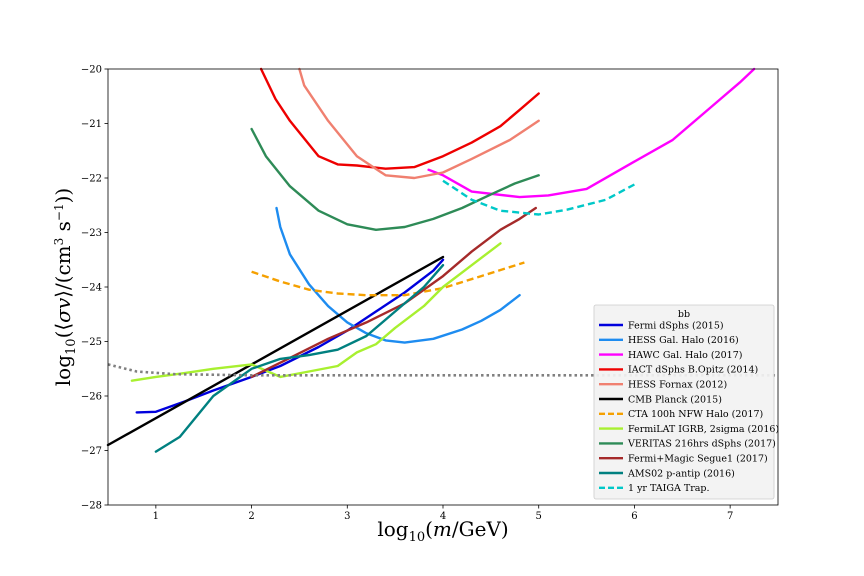 This screenshot has width=864, height=576. Describe the element at coordinates (677, 385) in the screenshot. I see `legend-label: HESS Fornax (2012)` at that location.